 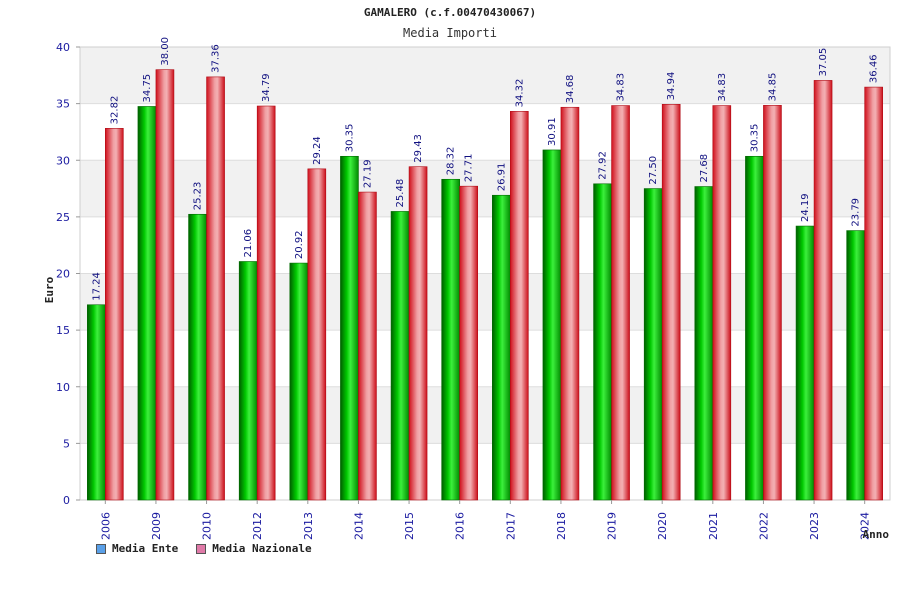 What do you see at coordinates (763, 526) in the screenshot?
I see `x-tick-label: 2022` at bounding box center [763, 526].